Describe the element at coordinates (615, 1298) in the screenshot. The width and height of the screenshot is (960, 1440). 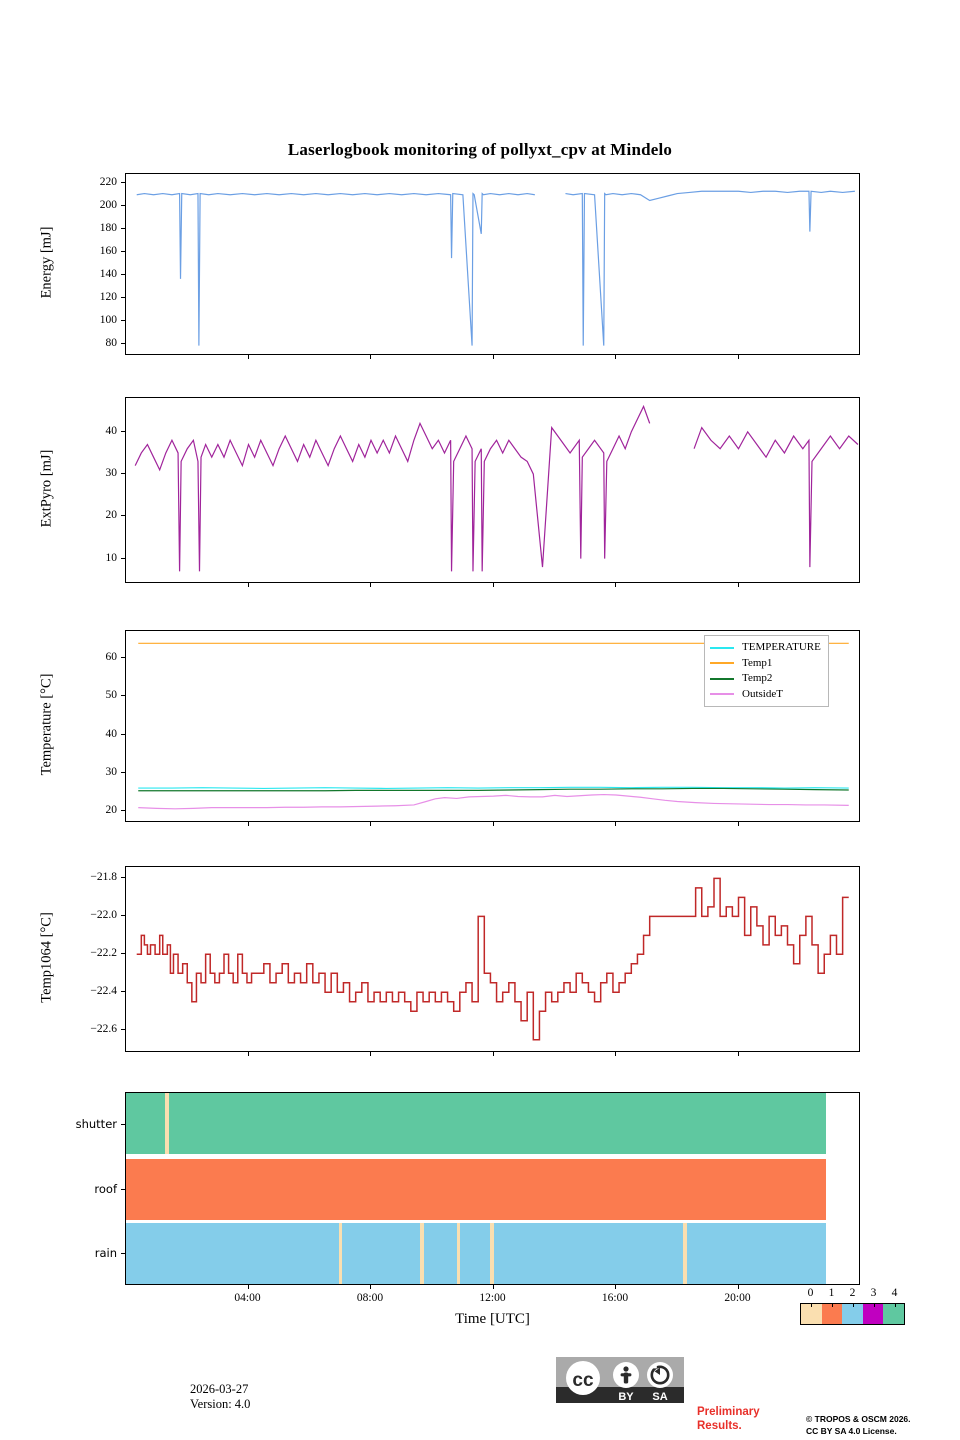
I see `x-tick-label: 16:00` at that location.